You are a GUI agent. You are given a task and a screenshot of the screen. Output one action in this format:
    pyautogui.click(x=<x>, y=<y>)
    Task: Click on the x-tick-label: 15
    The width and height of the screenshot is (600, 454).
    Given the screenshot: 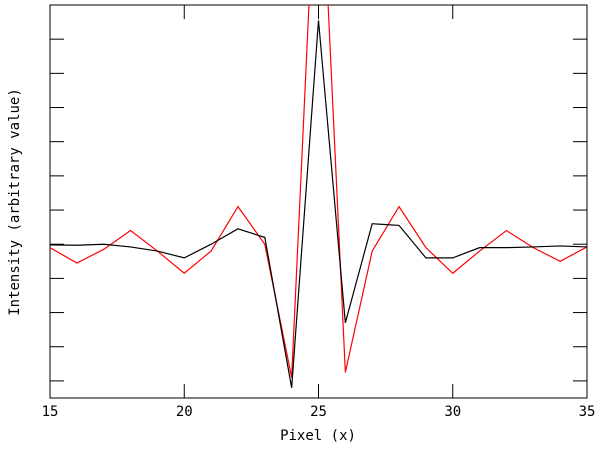 What is the action you would take?
    pyautogui.click(x=50, y=412)
    